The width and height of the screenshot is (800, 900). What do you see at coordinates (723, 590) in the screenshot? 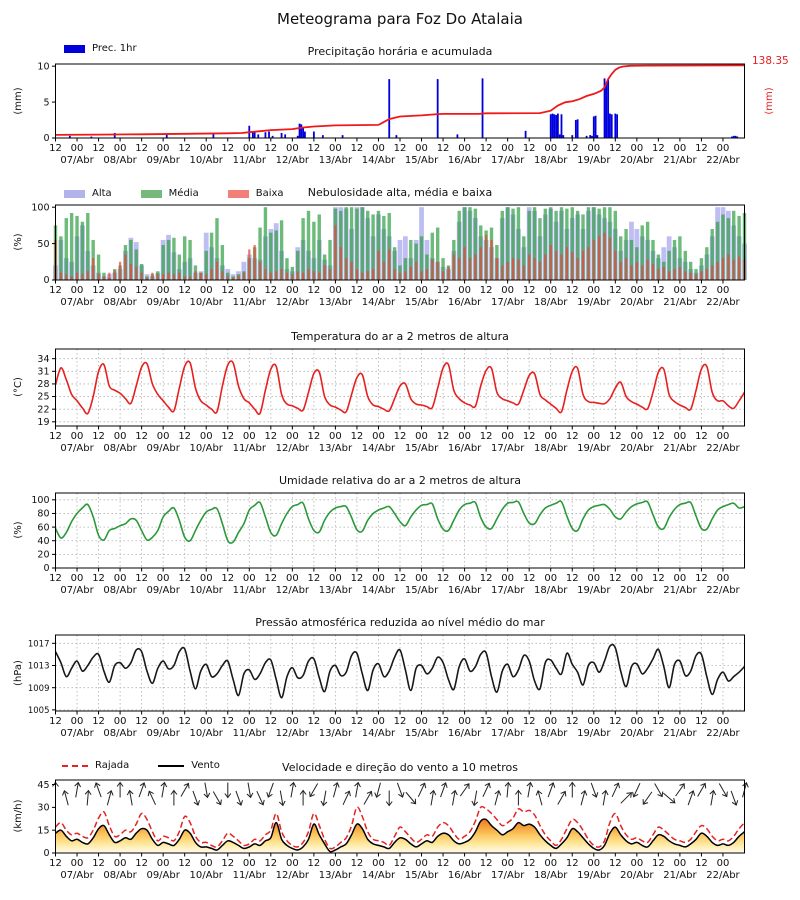
I see `svg-text: 22/Abr` at bounding box center [723, 590].